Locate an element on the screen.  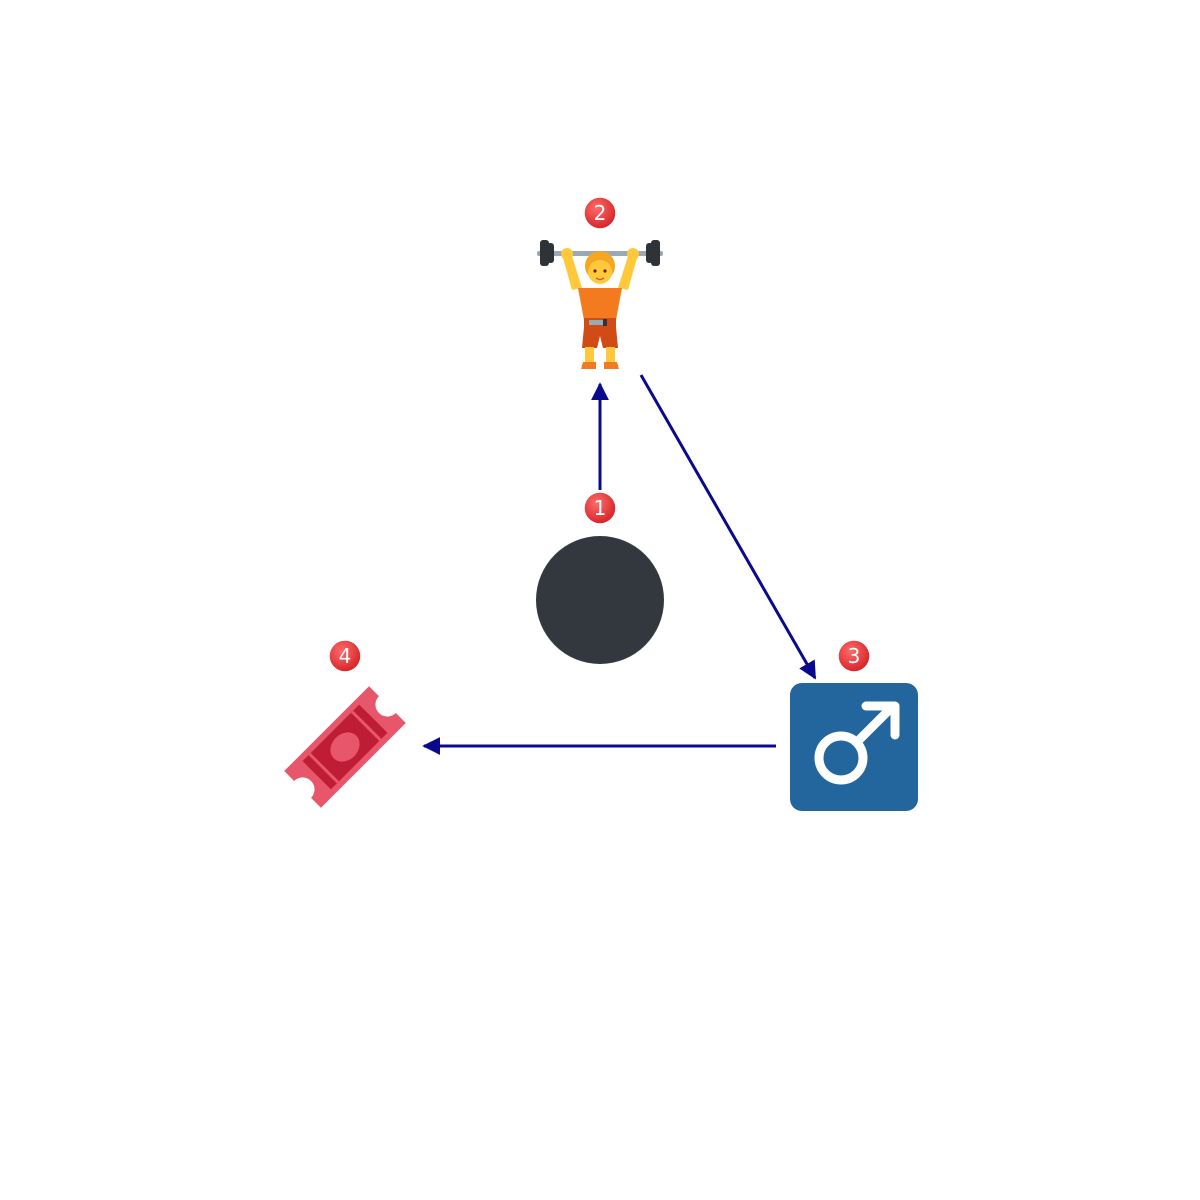
badge-1-label: 1 is located at coordinates (600, 508).